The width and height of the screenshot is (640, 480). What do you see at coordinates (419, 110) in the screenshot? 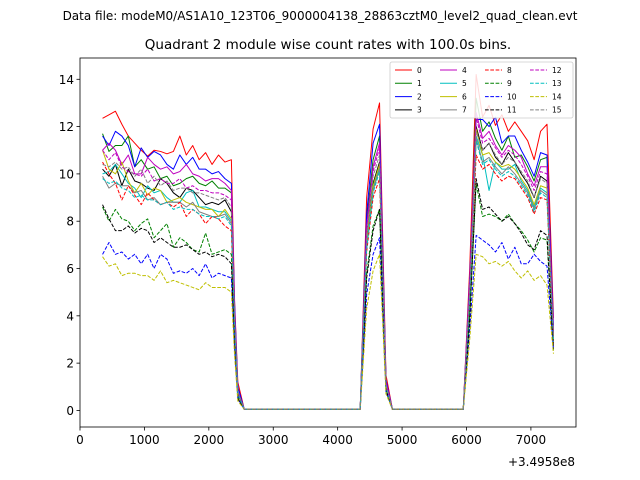
I see `legend-label-3: 3` at bounding box center [419, 110].